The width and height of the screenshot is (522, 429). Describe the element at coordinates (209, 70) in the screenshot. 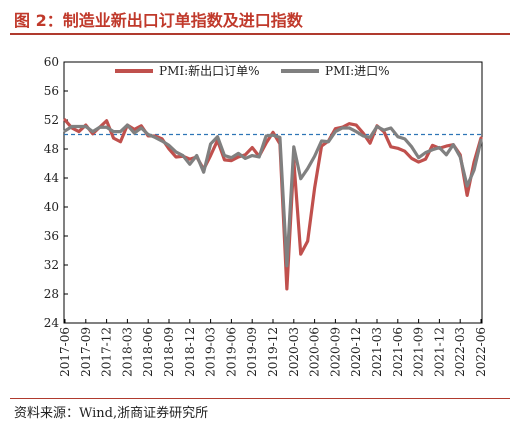

I see `legend-label-0: PMI:新出口订单%` at that location.